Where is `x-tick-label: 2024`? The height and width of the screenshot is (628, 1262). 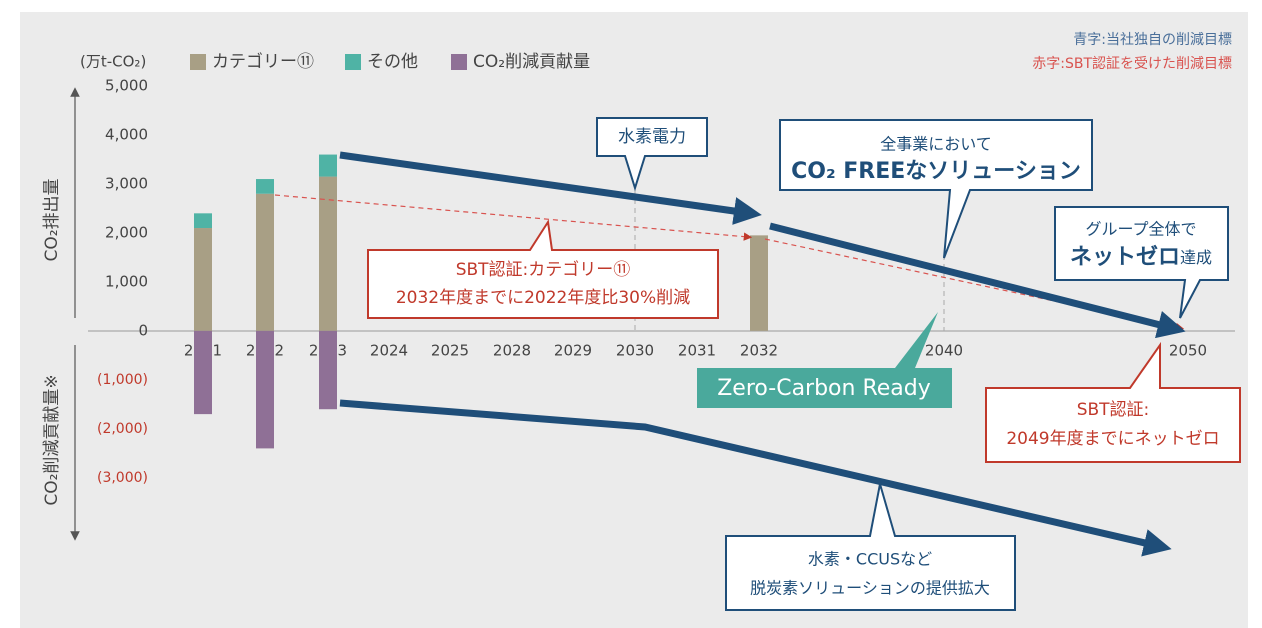
x-tick-label: 2024 is located at coordinates (389, 351).